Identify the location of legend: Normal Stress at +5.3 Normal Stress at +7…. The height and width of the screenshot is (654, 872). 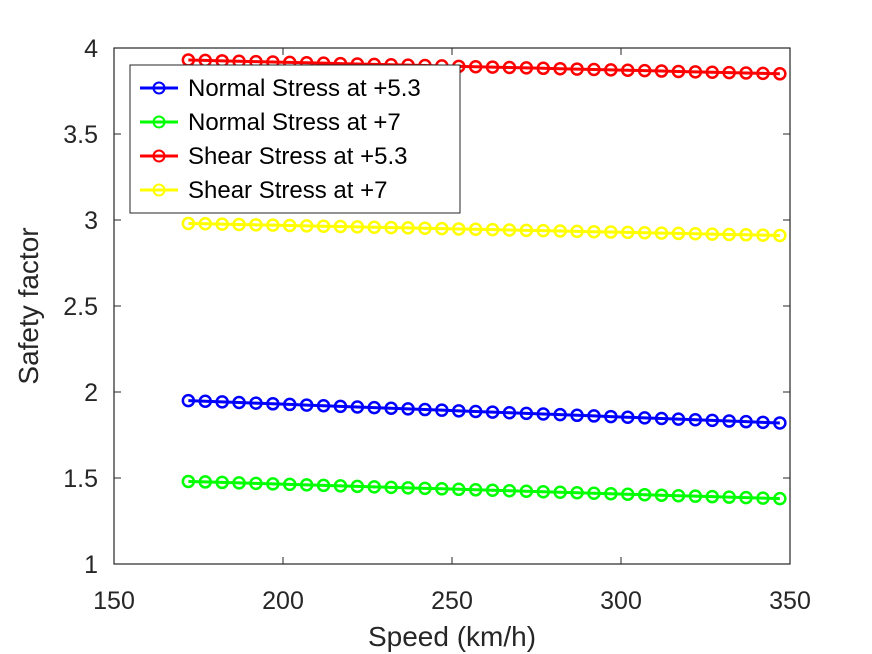
(295, 139).